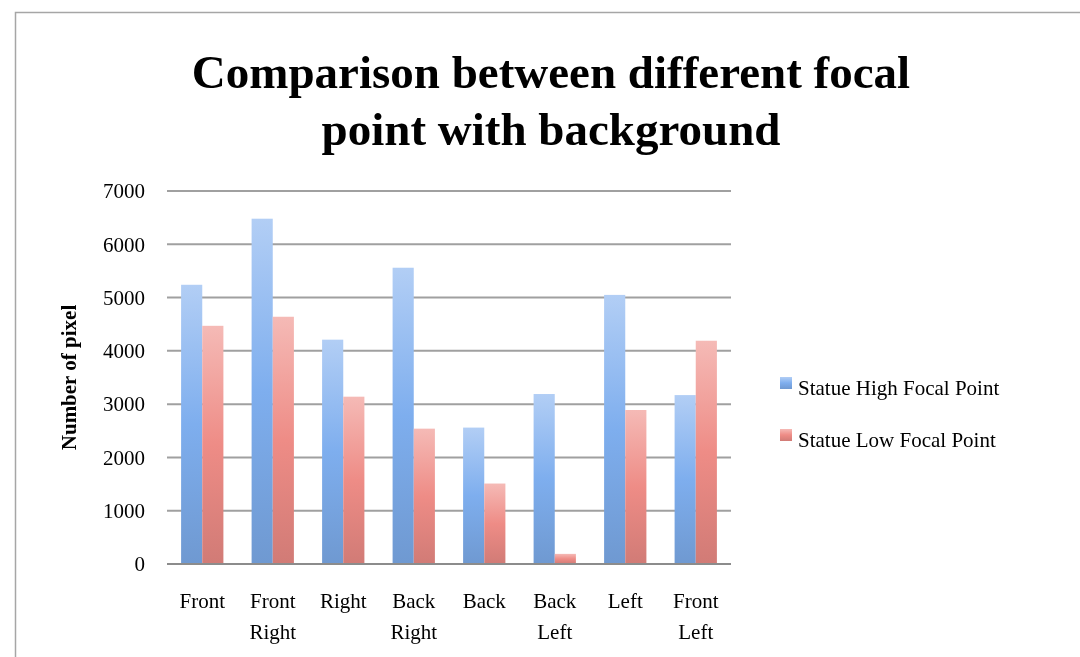  I want to click on x-tick-label: Back, so click(484, 601).